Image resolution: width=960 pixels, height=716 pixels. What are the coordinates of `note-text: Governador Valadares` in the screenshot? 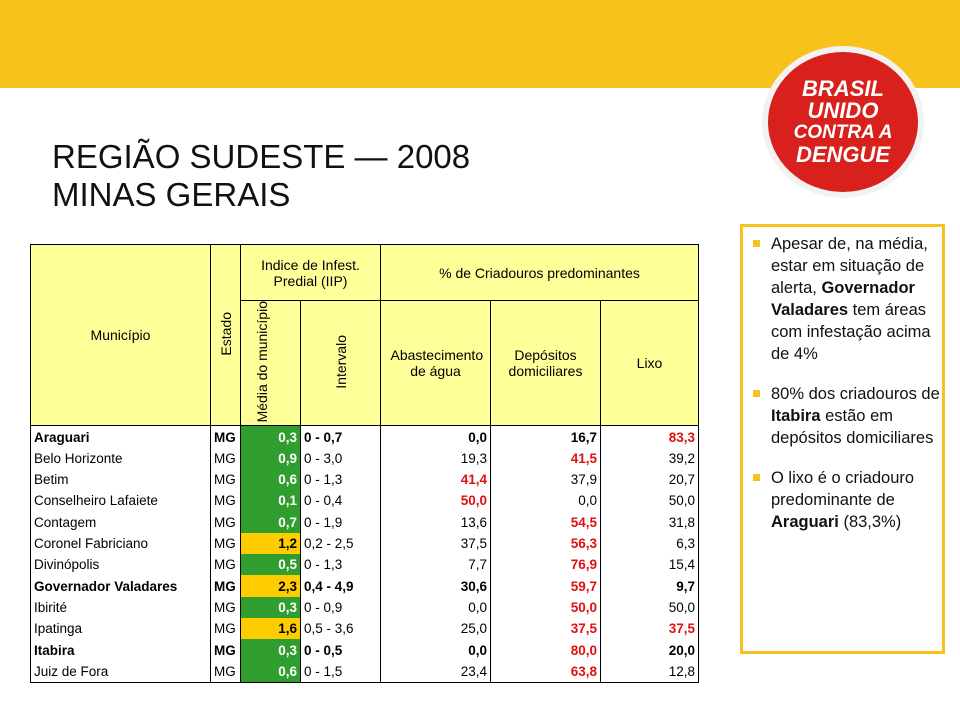 It's located at (843, 299).